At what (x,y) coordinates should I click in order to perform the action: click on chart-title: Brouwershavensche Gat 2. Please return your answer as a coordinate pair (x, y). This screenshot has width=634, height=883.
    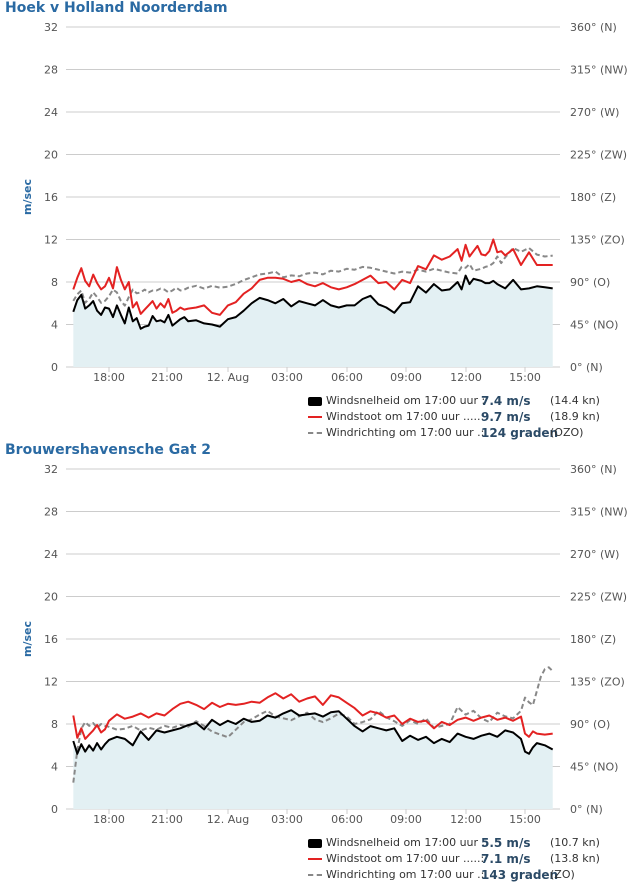
    Looking at the image, I should click on (108, 450).